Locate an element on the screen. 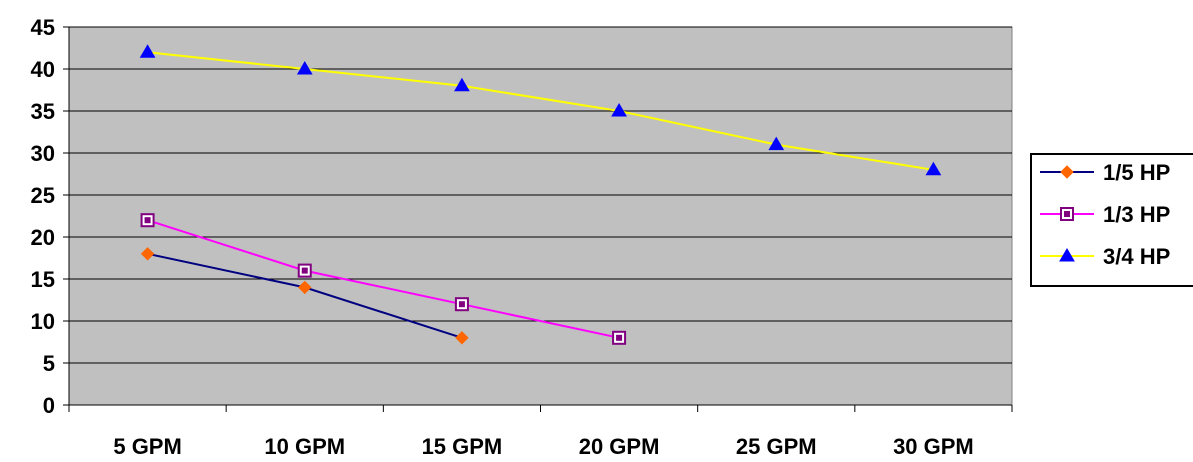 The image size is (1193, 462). x-tick-label: 25 GPM is located at coordinates (776, 446).